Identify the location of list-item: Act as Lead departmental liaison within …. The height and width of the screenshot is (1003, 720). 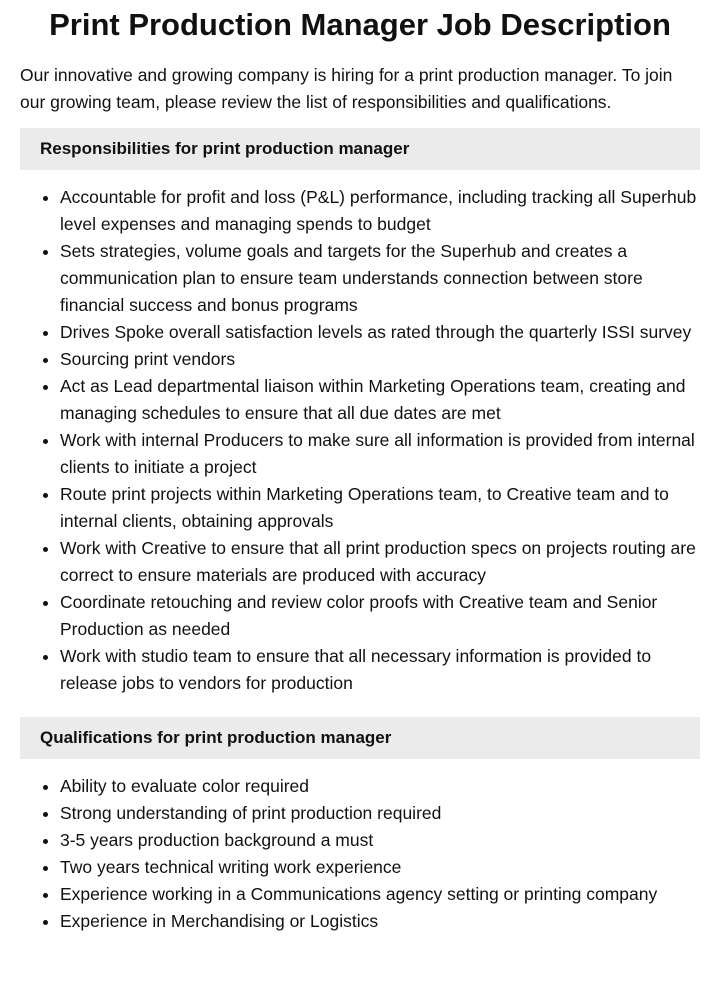
(380, 400).